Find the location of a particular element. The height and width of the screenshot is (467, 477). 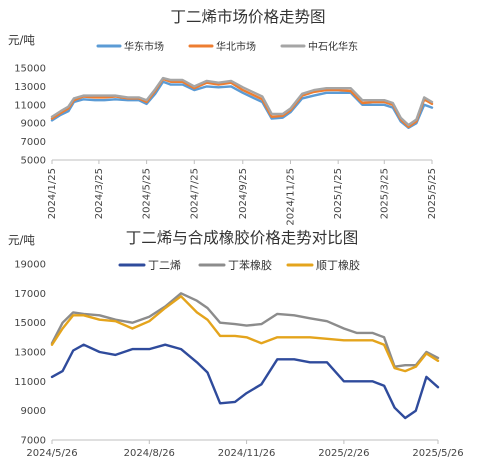

chart-1-series-group is located at coordinates (242, 103).